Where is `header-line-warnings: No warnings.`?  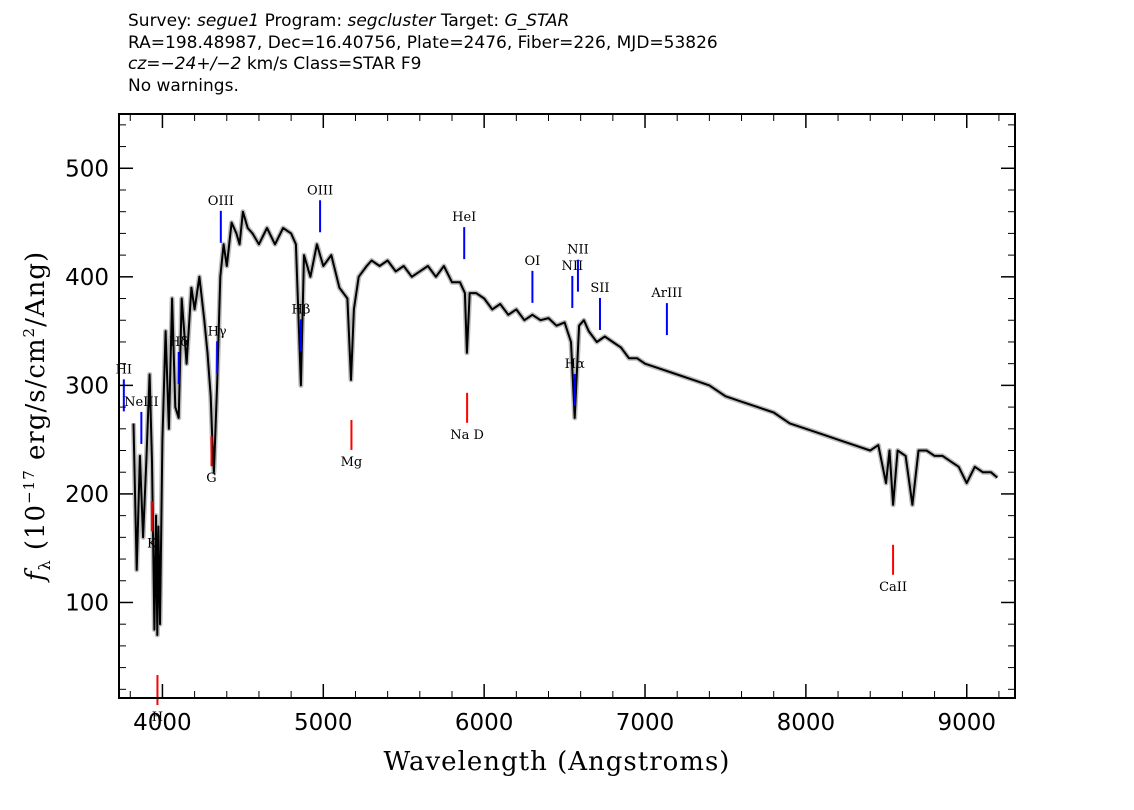
header-line-warnings: No warnings. is located at coordinates (183, 85).